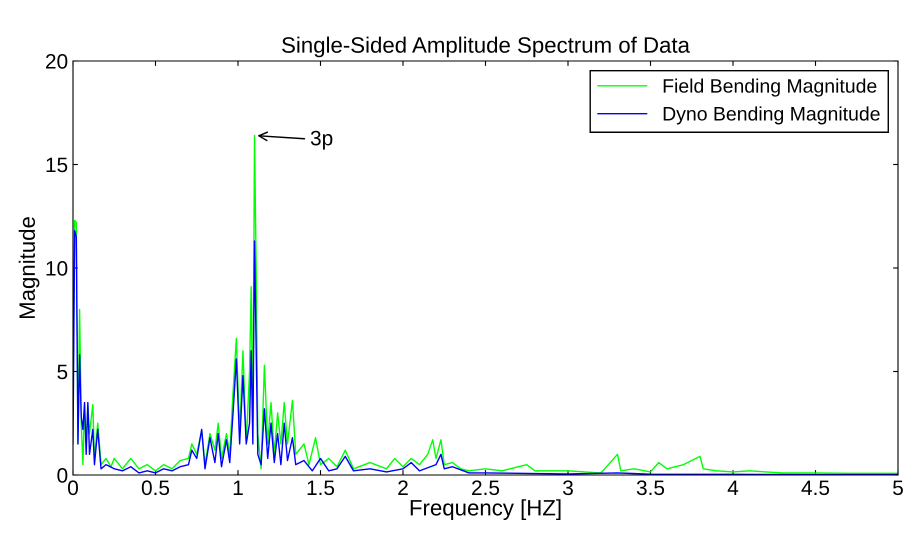  Describe the element at coordinates (898, 488) in the screenshot. I see `x-tick-label: 5` at that location.